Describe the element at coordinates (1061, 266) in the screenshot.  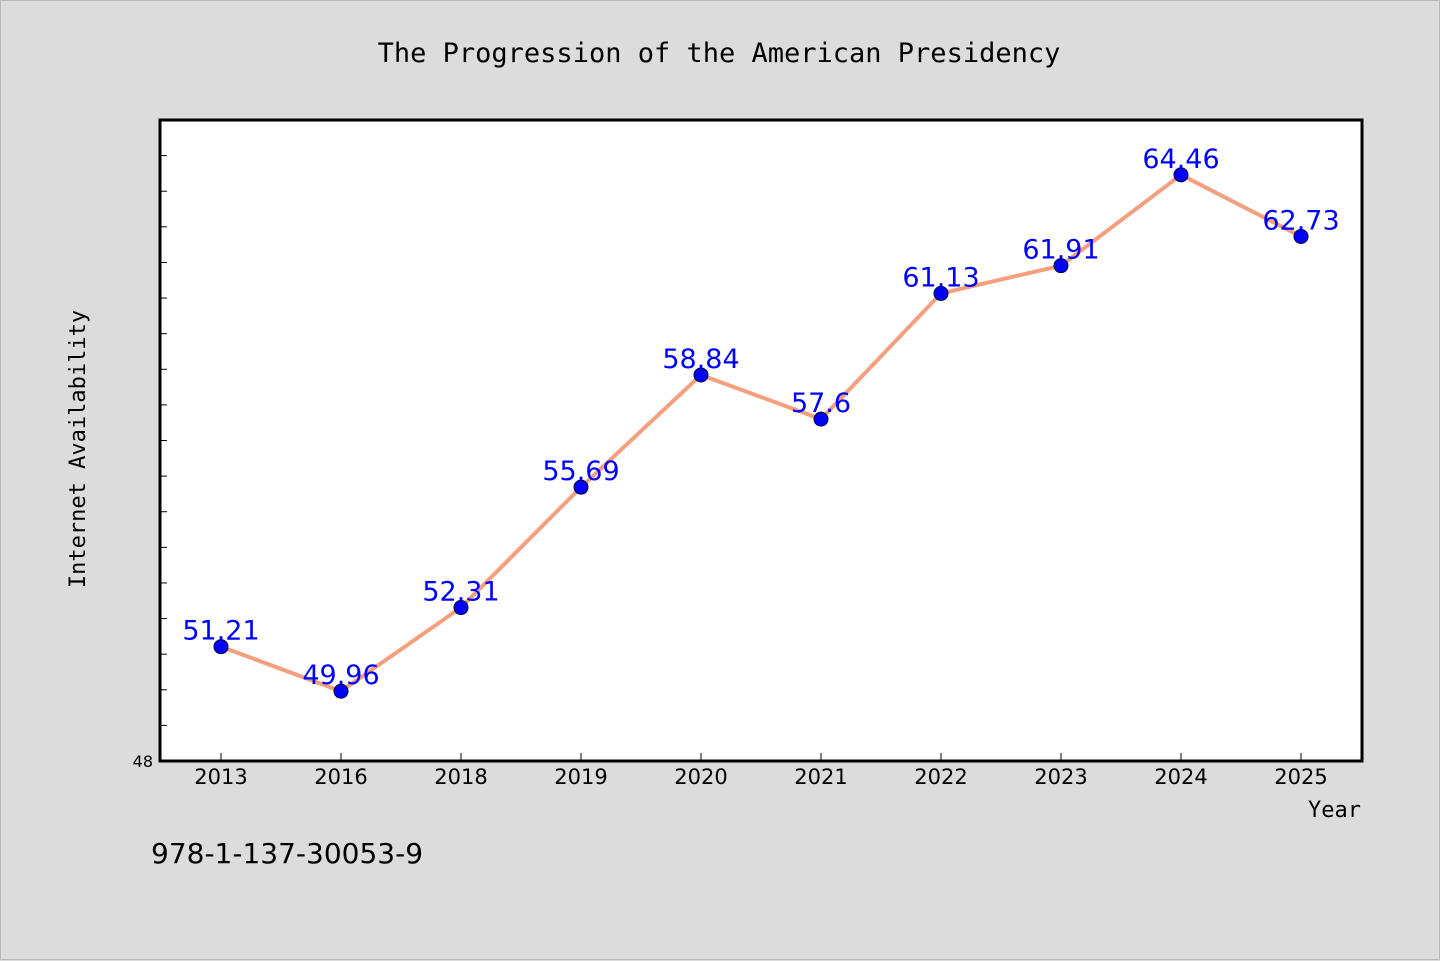
I see `data-point-2023` at that location.